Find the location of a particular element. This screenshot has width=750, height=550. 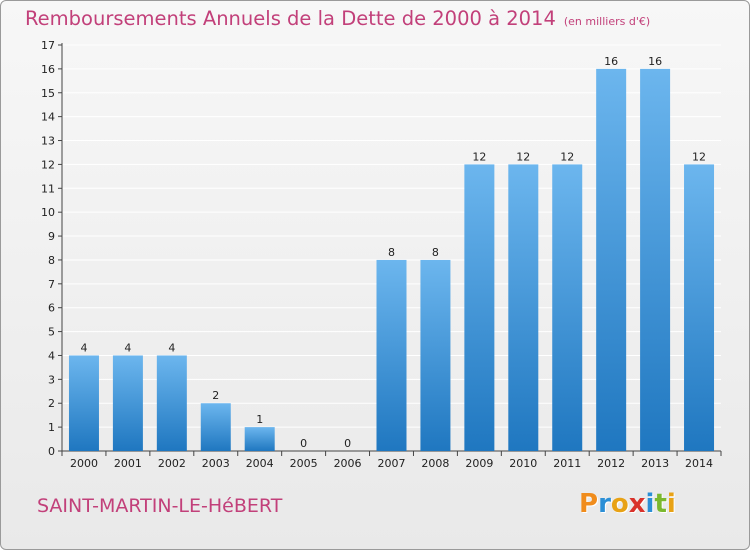

y-tick-label: 3 is located at coordinates (51, 379).